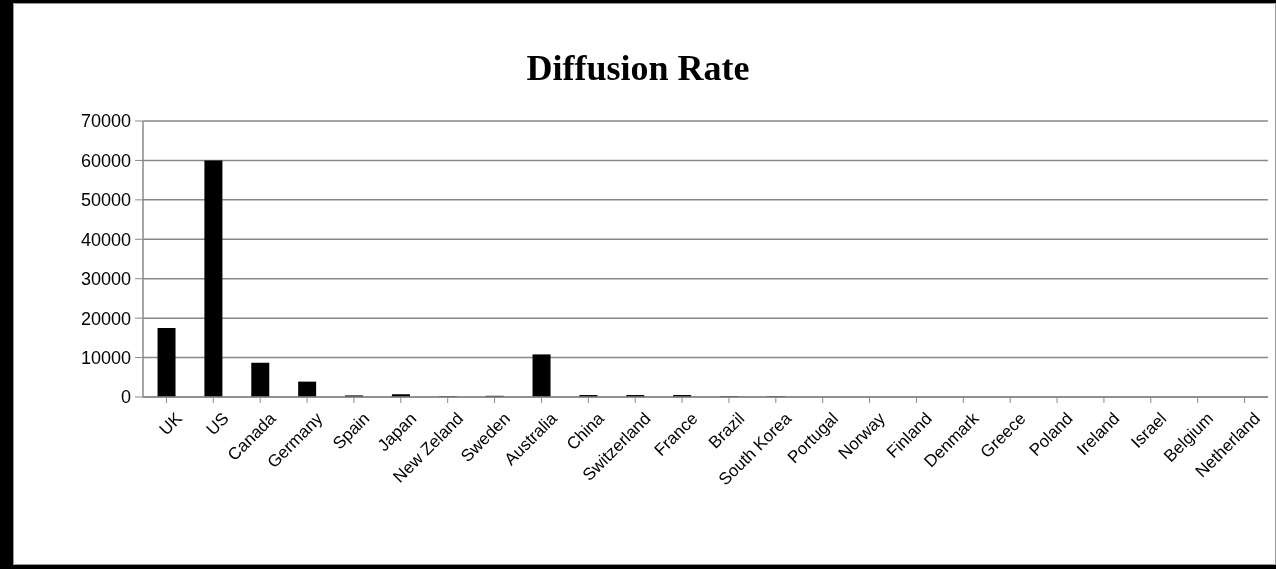  I want to click on x-tick-label: US, so click(217, 424).